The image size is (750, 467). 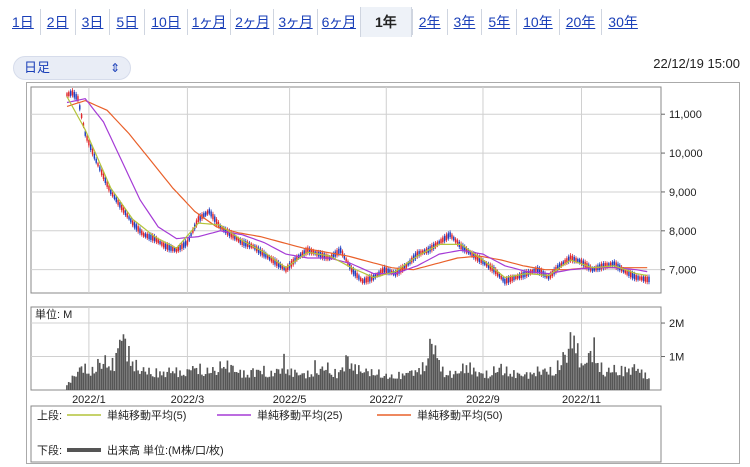 I want to click on tab-1: 2日, so click(x=57, y=22).